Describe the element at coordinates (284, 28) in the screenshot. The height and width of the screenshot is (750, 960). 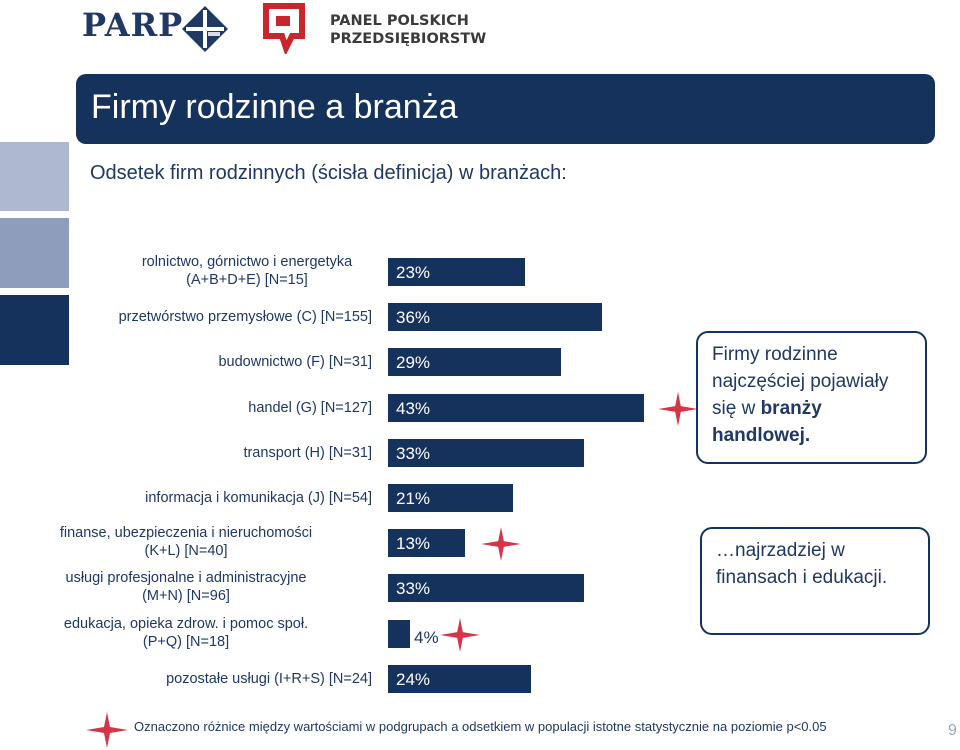
I see `panel-logo-icon` at that location.